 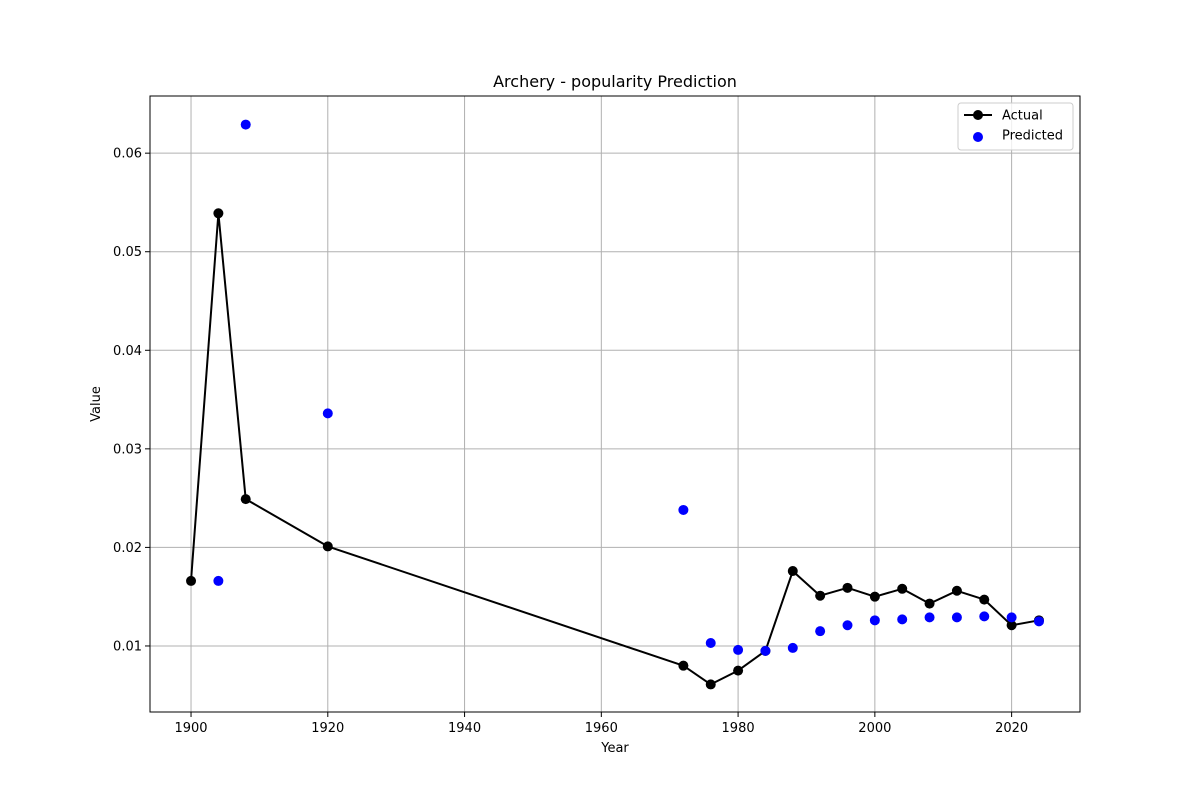 What do you see at coordinates (978, 137) in the screenshot?
I see `legend-predicted-marker` at bounding box center [978, 137].